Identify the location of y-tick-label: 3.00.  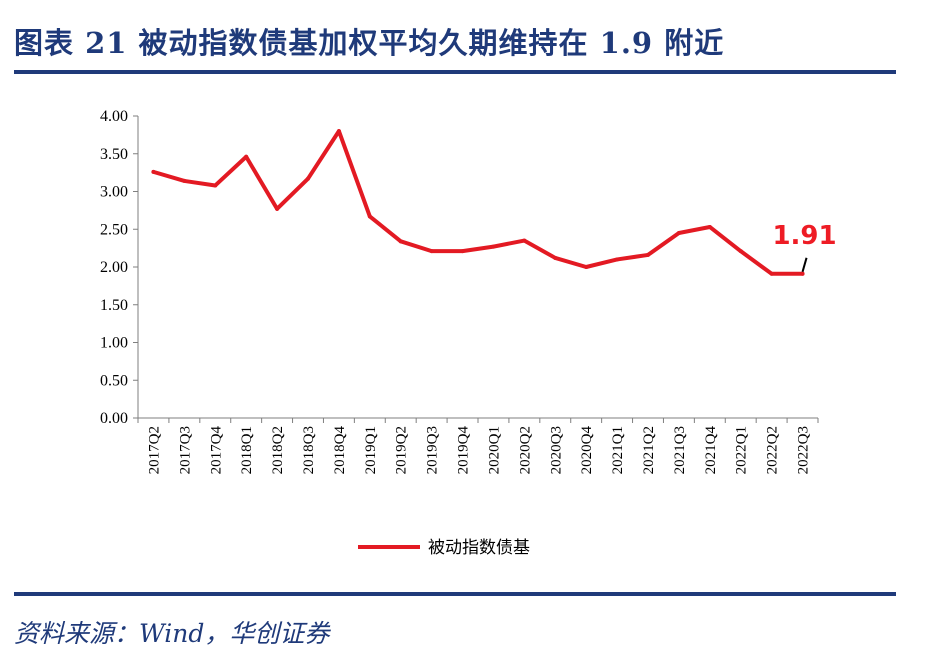
(114, 192).